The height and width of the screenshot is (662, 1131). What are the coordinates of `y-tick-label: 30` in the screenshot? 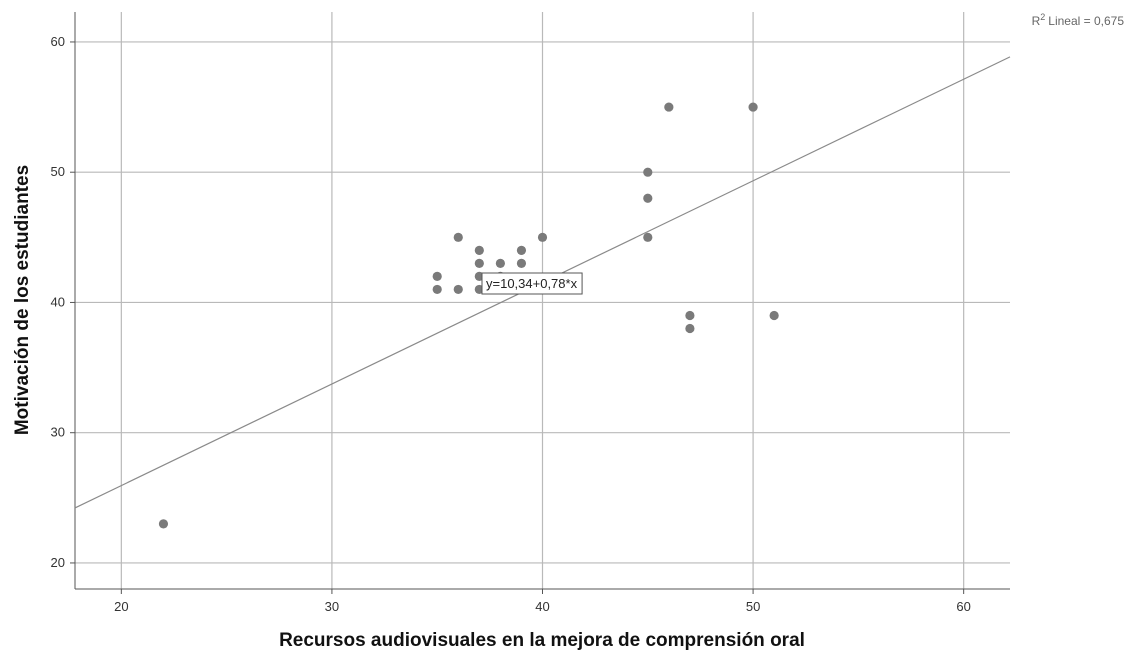 It's located at (58, 432).